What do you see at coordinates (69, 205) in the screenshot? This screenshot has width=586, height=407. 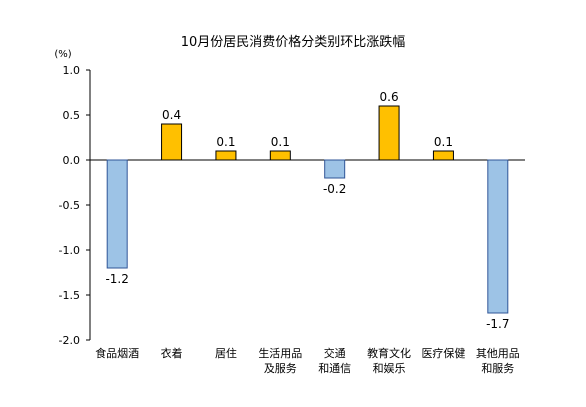 I see `y-tick-label: -0.5` at bounding box center [69, 205].